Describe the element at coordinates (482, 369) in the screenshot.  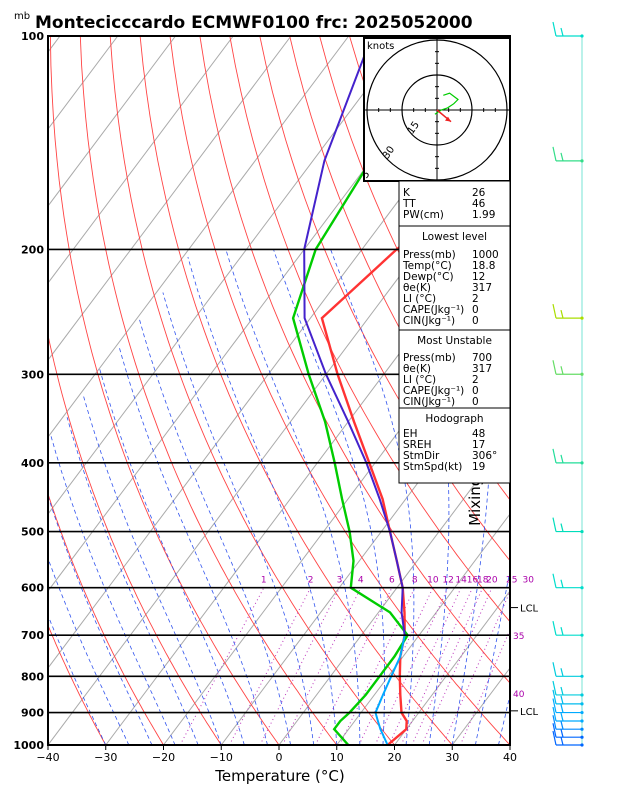
I see `most-unstable-value: 317` at that location.